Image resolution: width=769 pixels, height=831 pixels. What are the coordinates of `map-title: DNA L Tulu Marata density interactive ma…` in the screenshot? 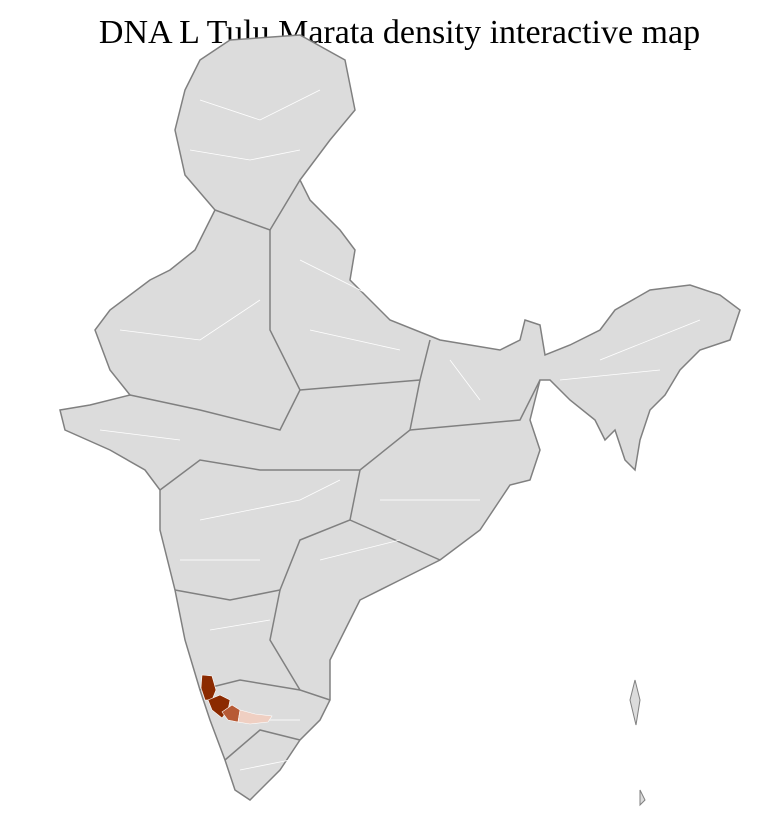 It's located at (399, 32).